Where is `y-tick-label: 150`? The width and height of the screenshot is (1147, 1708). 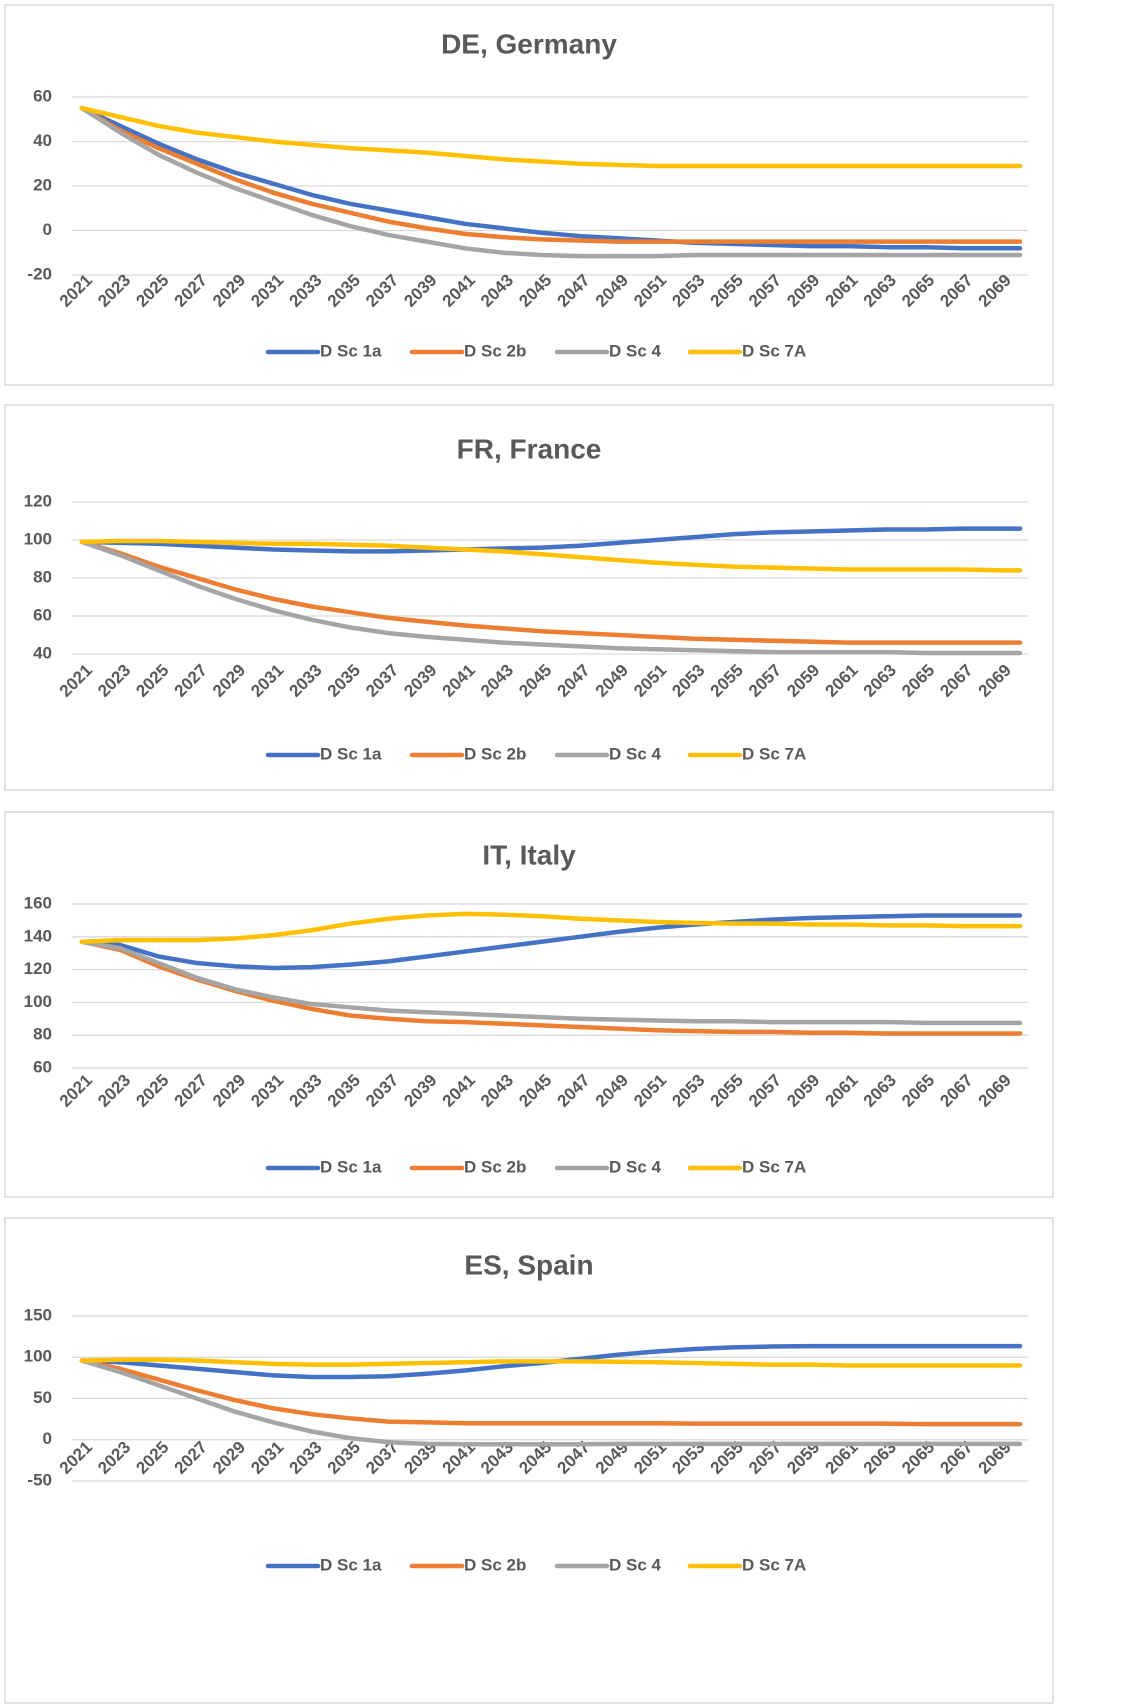 y-tick-label: 150 is located at coordinates (38, 1314).